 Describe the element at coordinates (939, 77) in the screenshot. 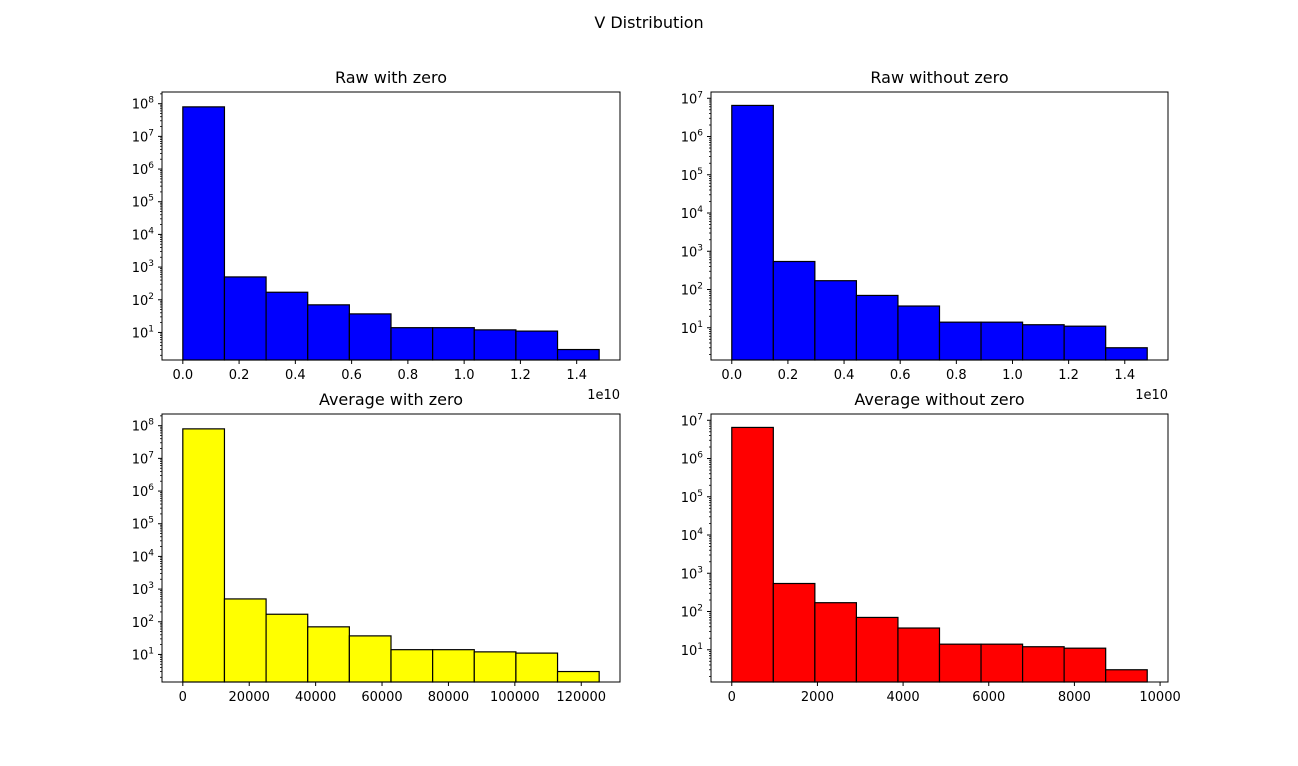

I see `subplot-title: Raw without zero` at that location.